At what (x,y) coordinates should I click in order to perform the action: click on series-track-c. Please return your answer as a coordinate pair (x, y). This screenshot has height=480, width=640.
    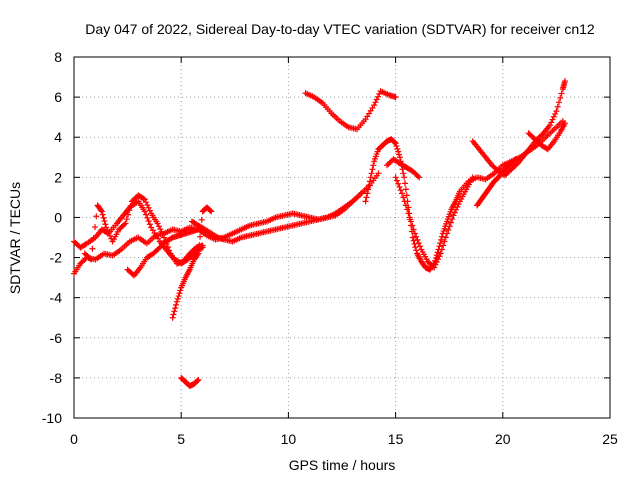
    Looking at the image, I should click on (143, 229).